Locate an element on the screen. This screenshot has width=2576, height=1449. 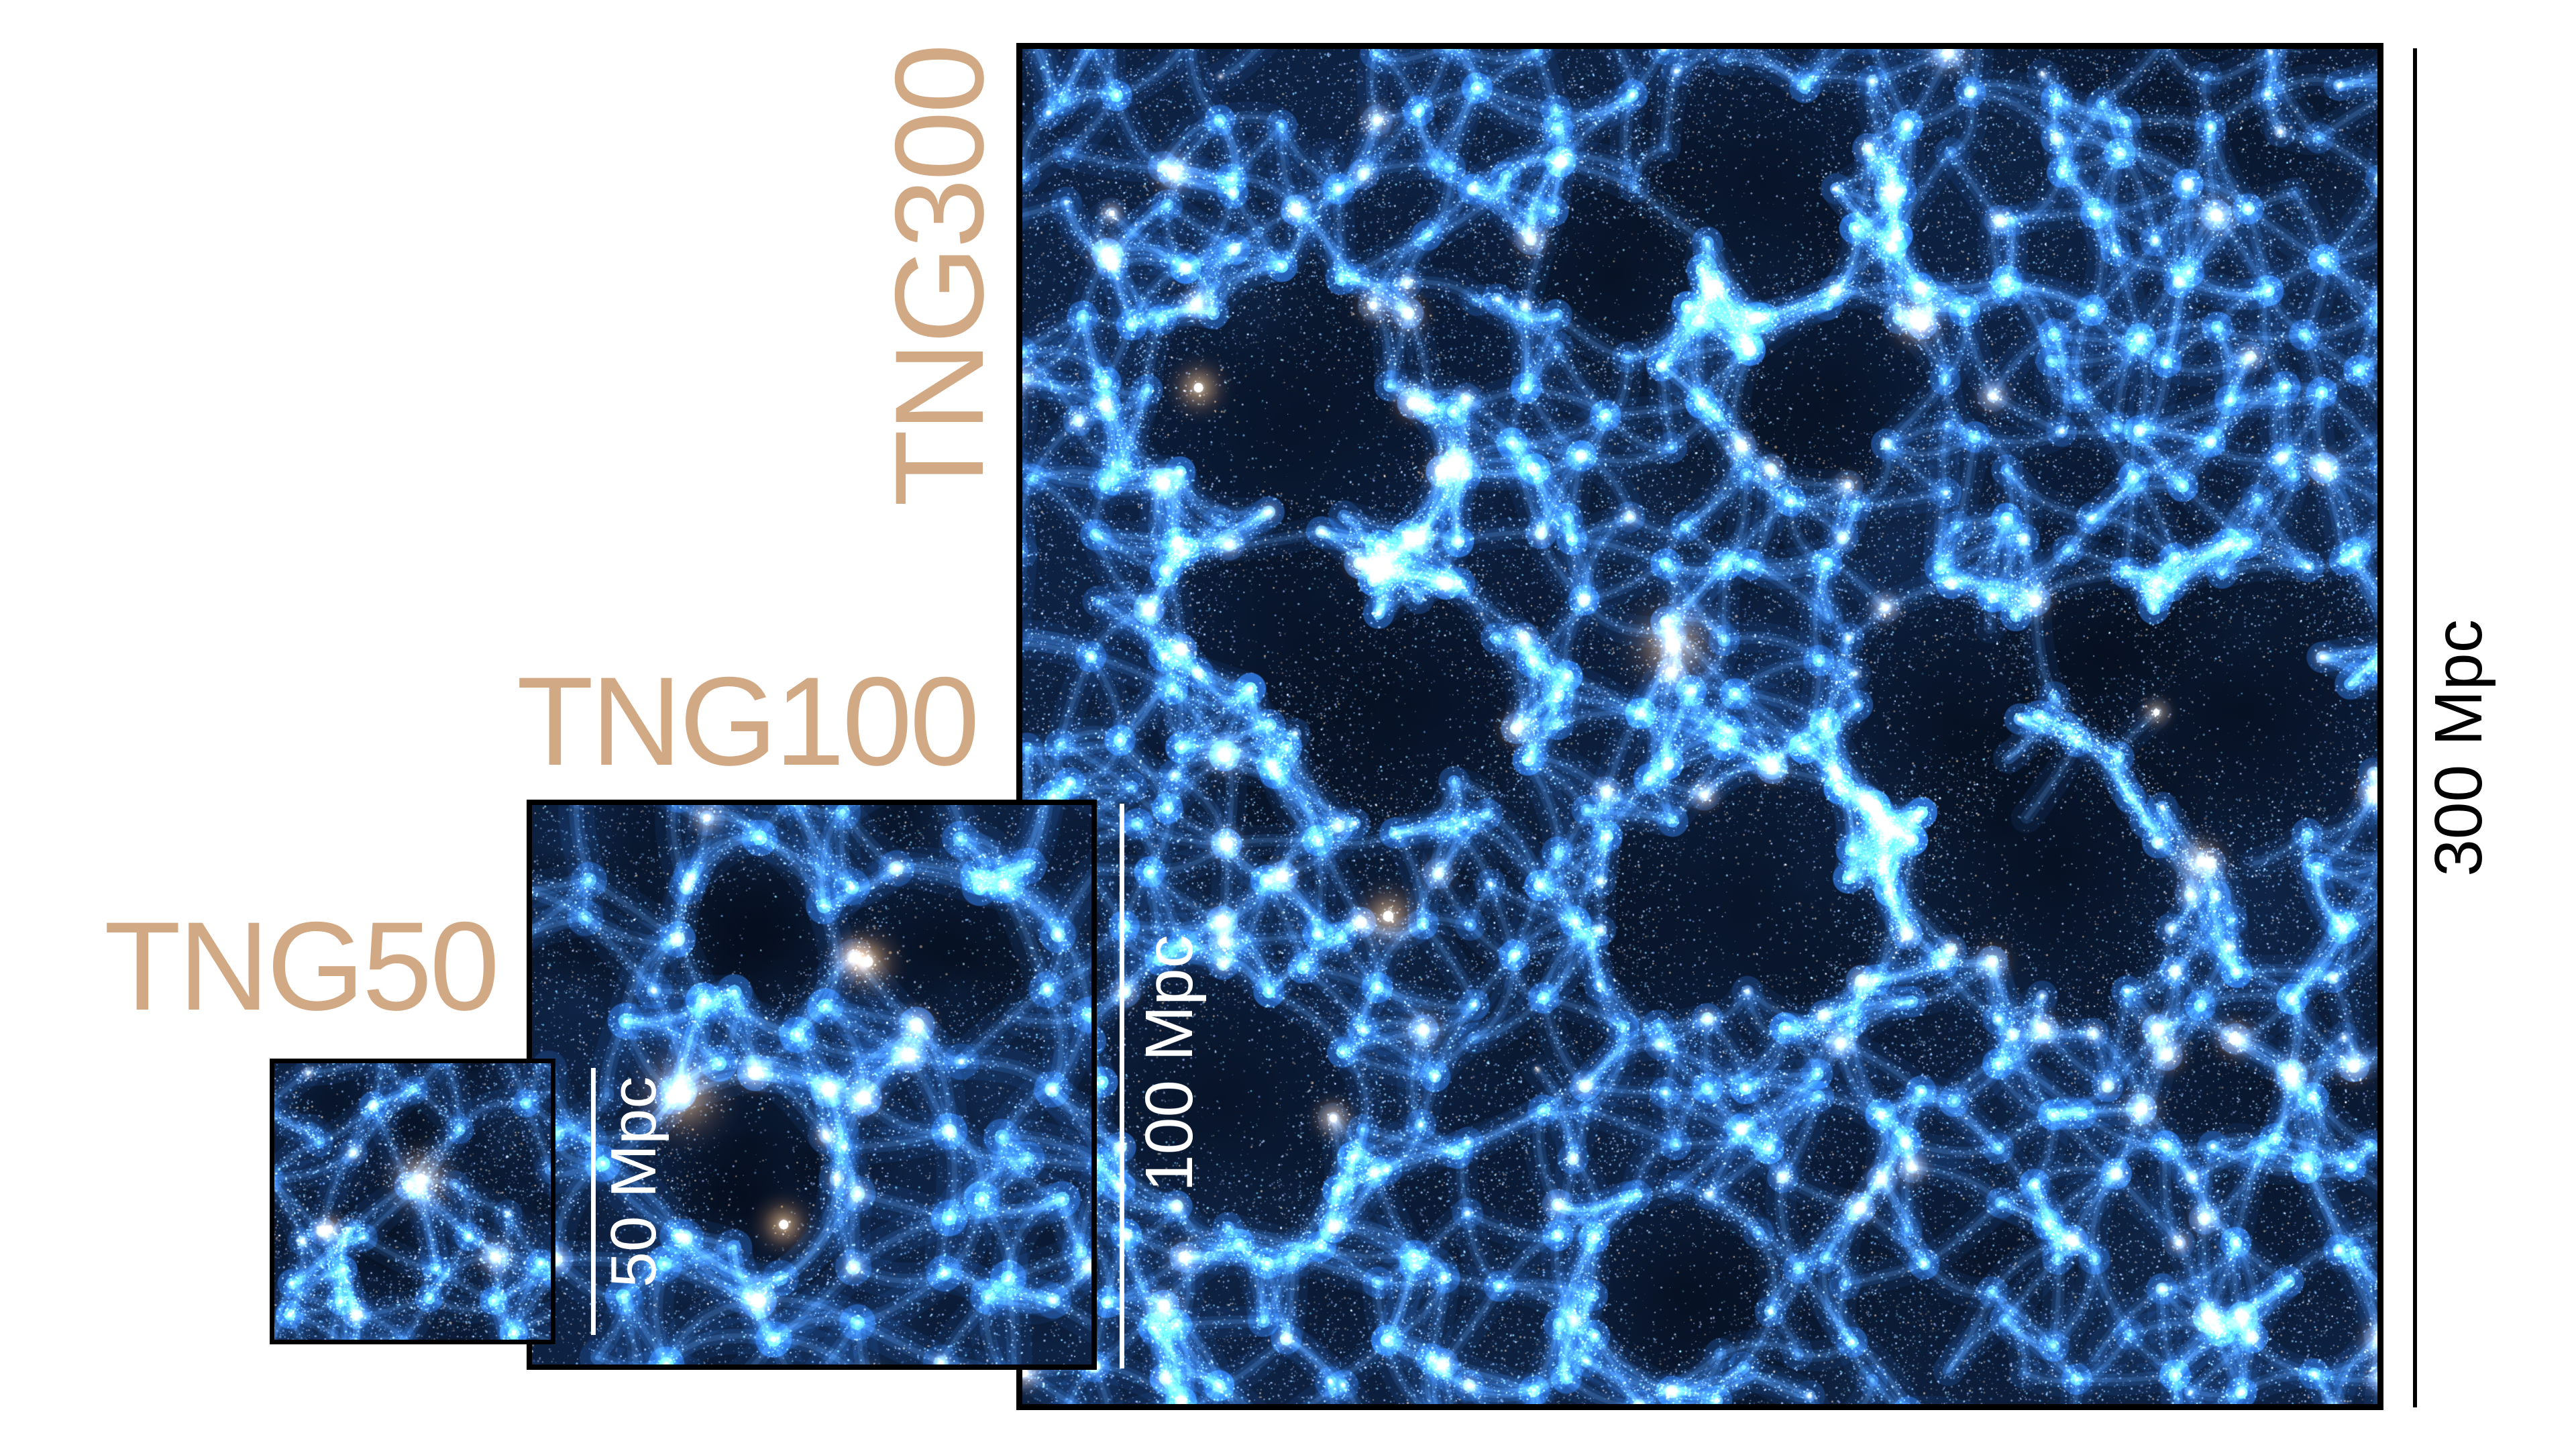
tng300-label: TNG300 is located at coordinates (939, 276).